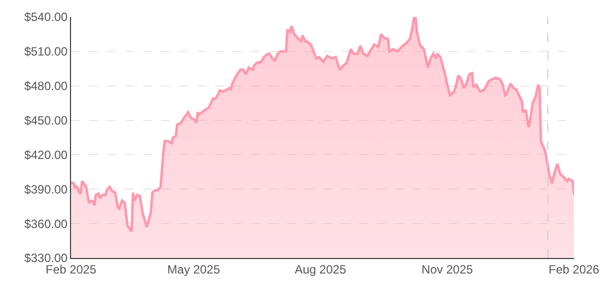 This screenshot has height=300, width=610. What do you see at coordinates (46, 223) in the screenshot?
I see `y-tick-label: $360.00` at bounding box center [46, 223].